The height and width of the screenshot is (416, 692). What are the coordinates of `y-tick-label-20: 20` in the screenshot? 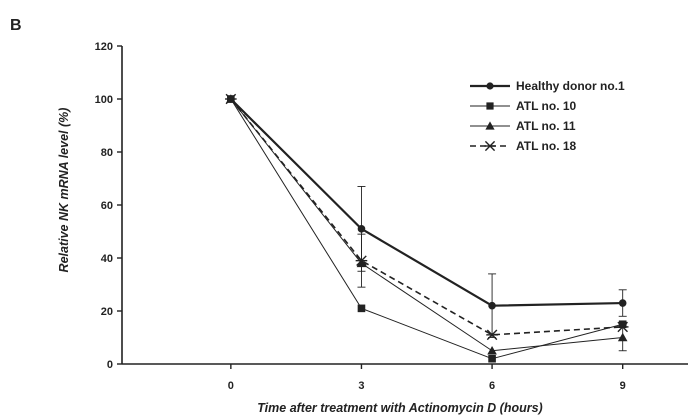 It's located at (107, 312).